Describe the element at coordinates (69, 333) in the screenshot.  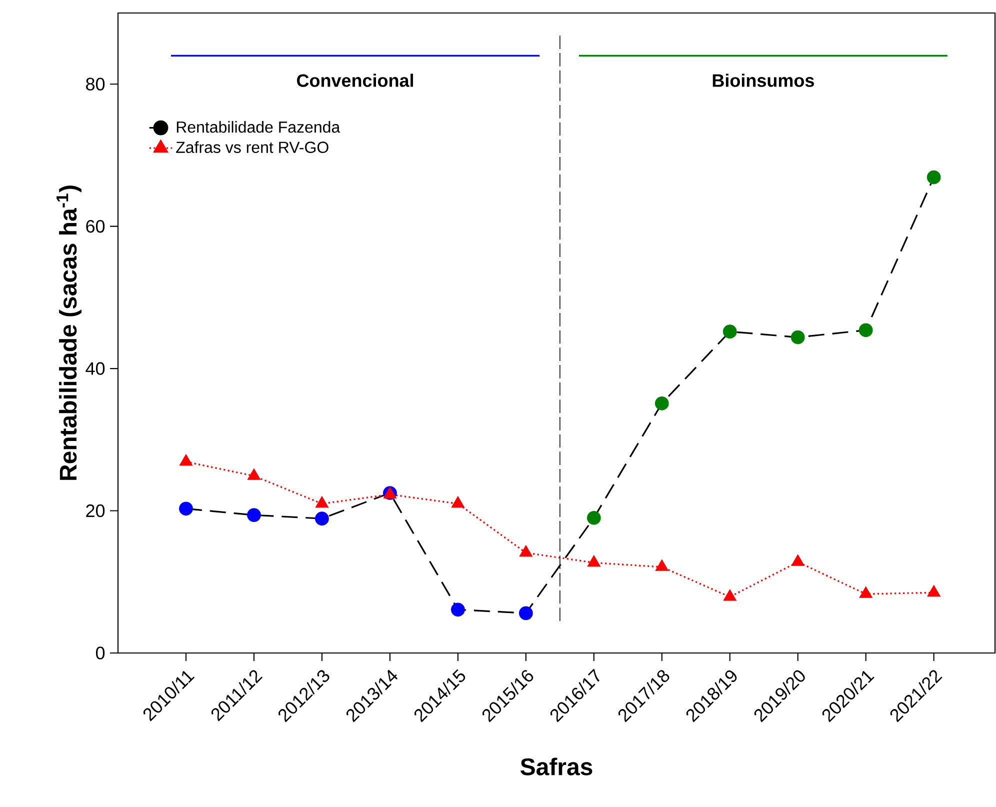
I see `y-axis-title: Rentabilidade (sacas ha$^{-1}$)` at that location.